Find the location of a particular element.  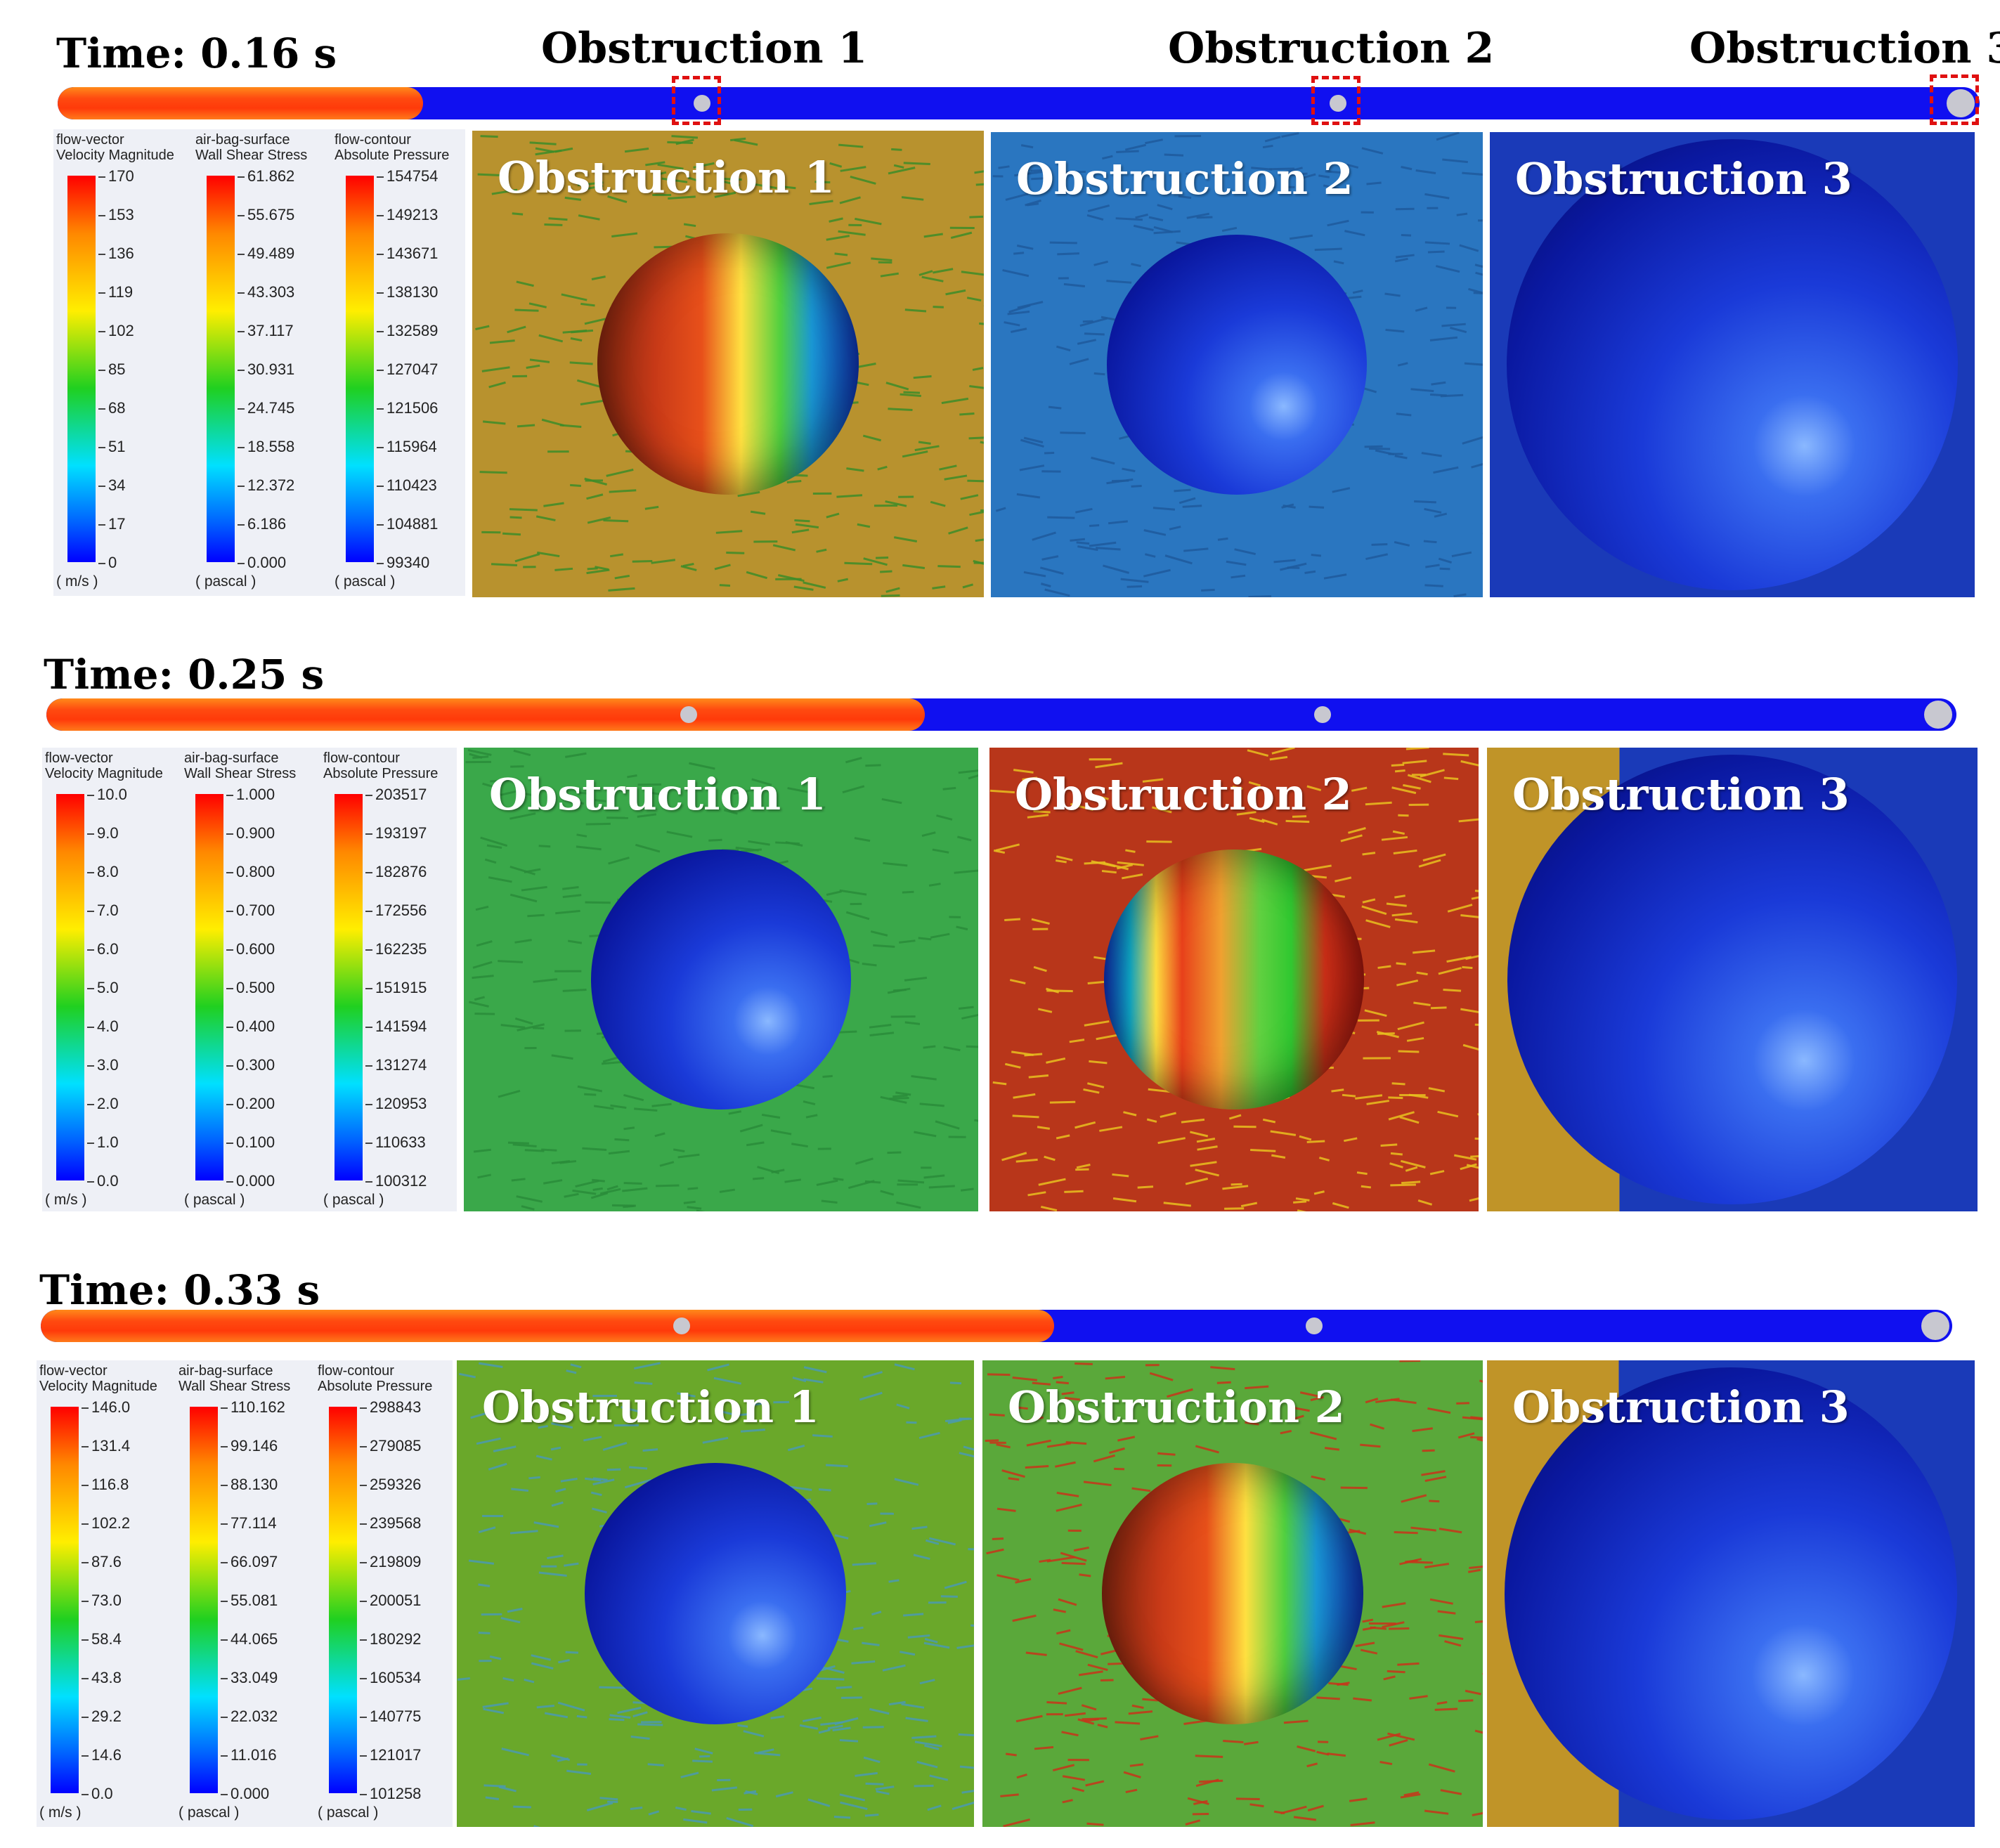

legend-color-bar is located at coordinates (70, 987).